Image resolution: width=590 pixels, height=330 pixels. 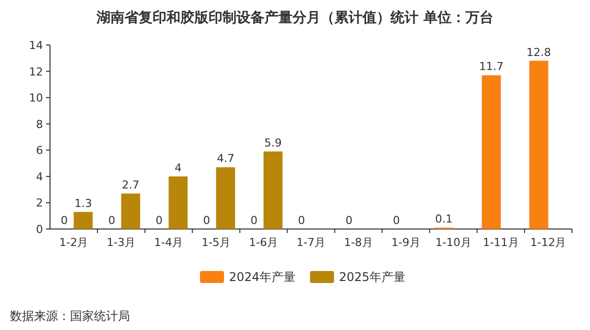 What do you see at coordinates (548, 242) in the screenshot?
I see `x-tick-label: 1-12月` at bounding box center [548, 242].